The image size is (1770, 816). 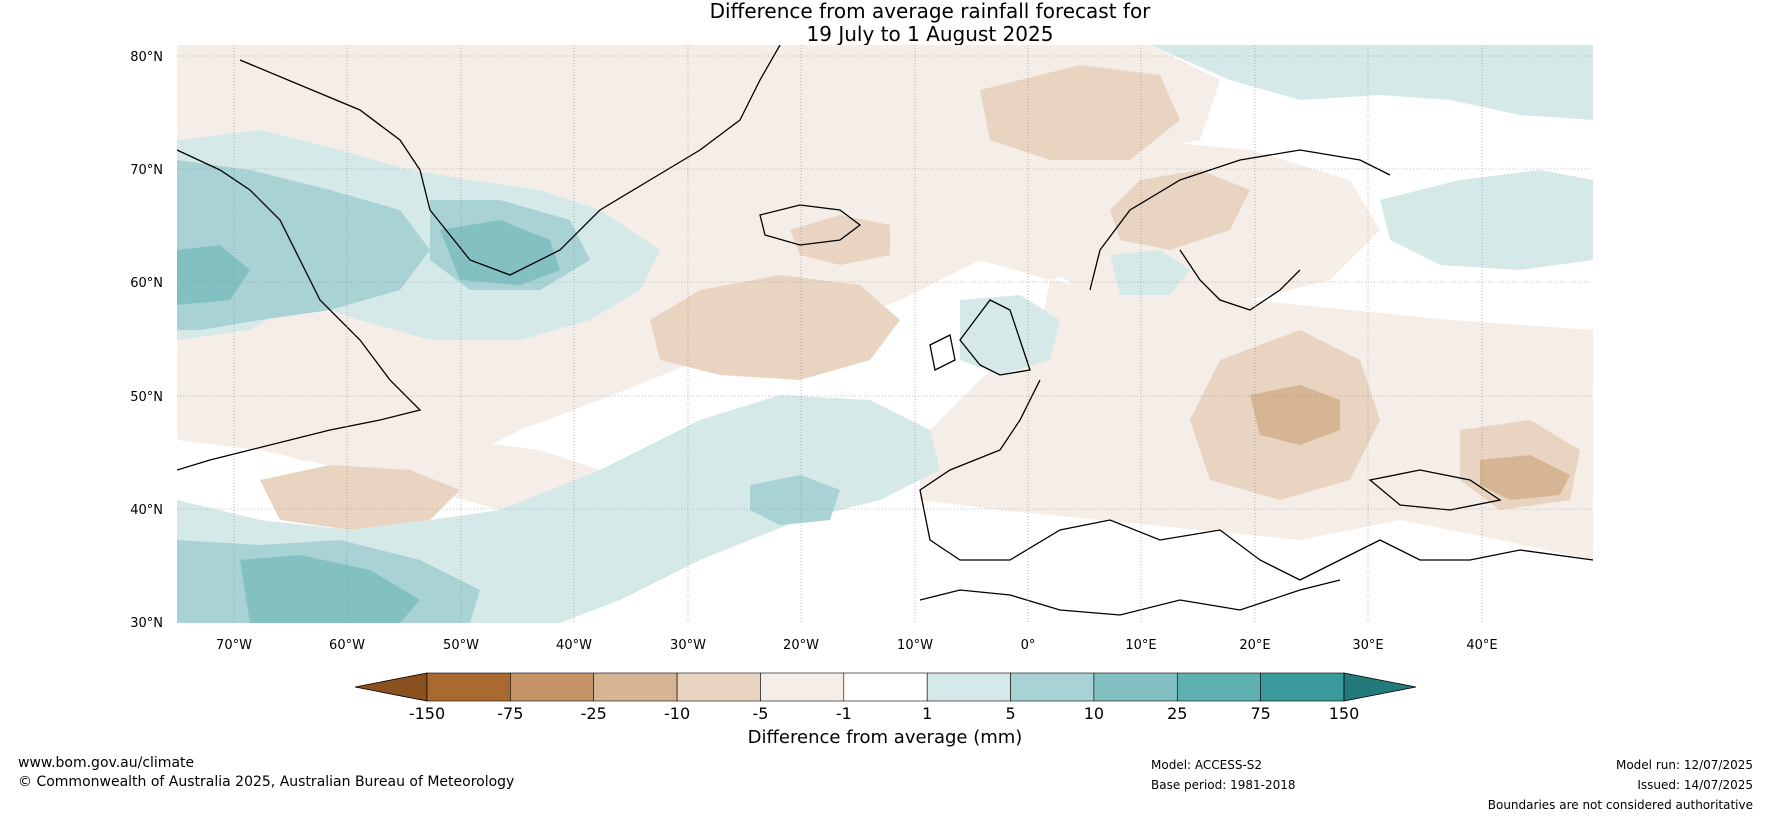 What do you see at coordinates (1177, 713) in the screenshot?
I see `colorbar-tick-label: 25` at bounding box center [1177, 713].